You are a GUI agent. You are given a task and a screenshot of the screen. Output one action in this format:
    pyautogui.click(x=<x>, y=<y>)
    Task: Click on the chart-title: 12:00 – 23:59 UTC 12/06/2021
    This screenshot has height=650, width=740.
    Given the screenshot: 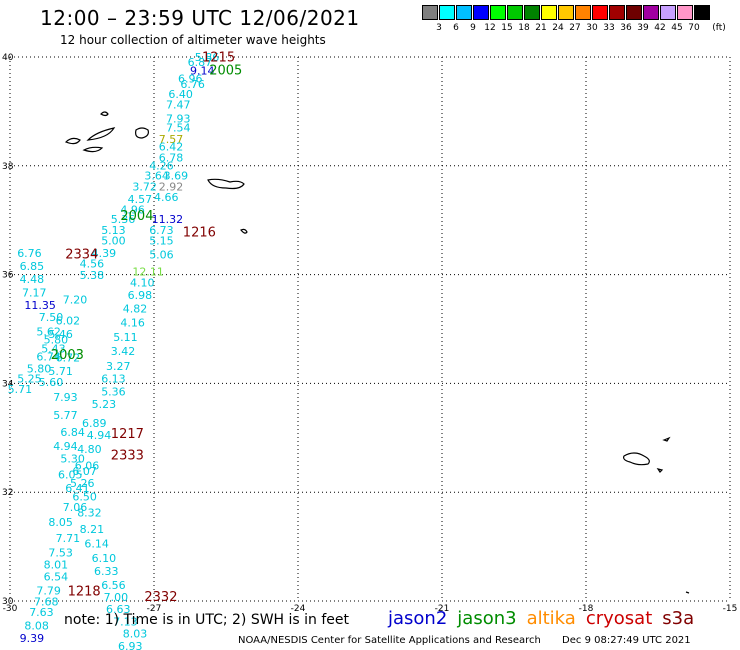 What is the action you would take?
    pyautogui.click(x=200, y=18)
    